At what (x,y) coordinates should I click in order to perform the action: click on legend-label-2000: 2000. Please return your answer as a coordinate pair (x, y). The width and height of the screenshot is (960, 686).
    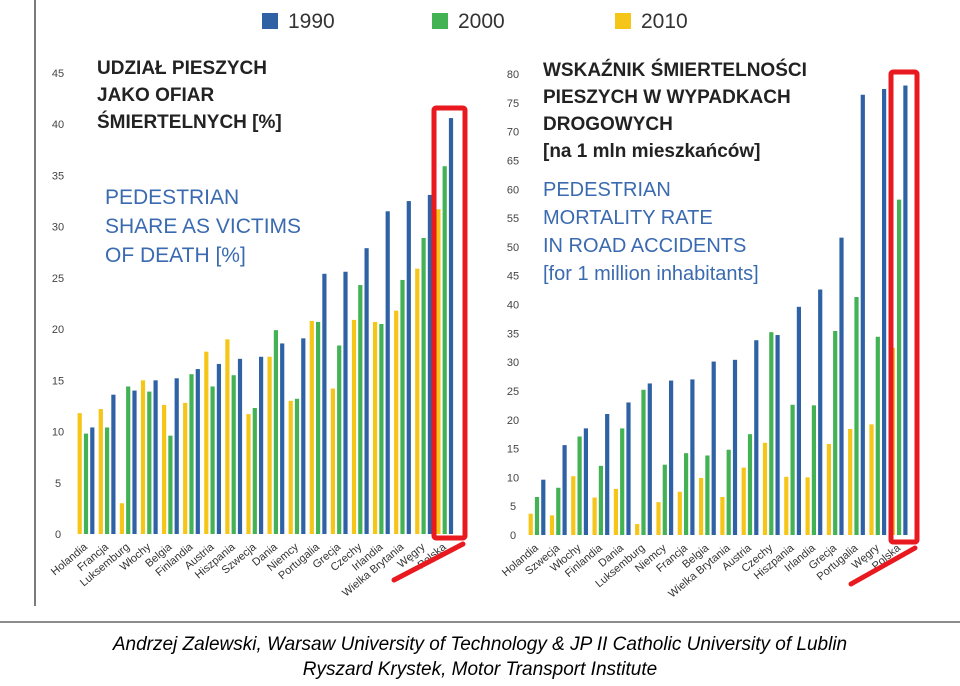
    Looking at the image, I should click on (481, 21).